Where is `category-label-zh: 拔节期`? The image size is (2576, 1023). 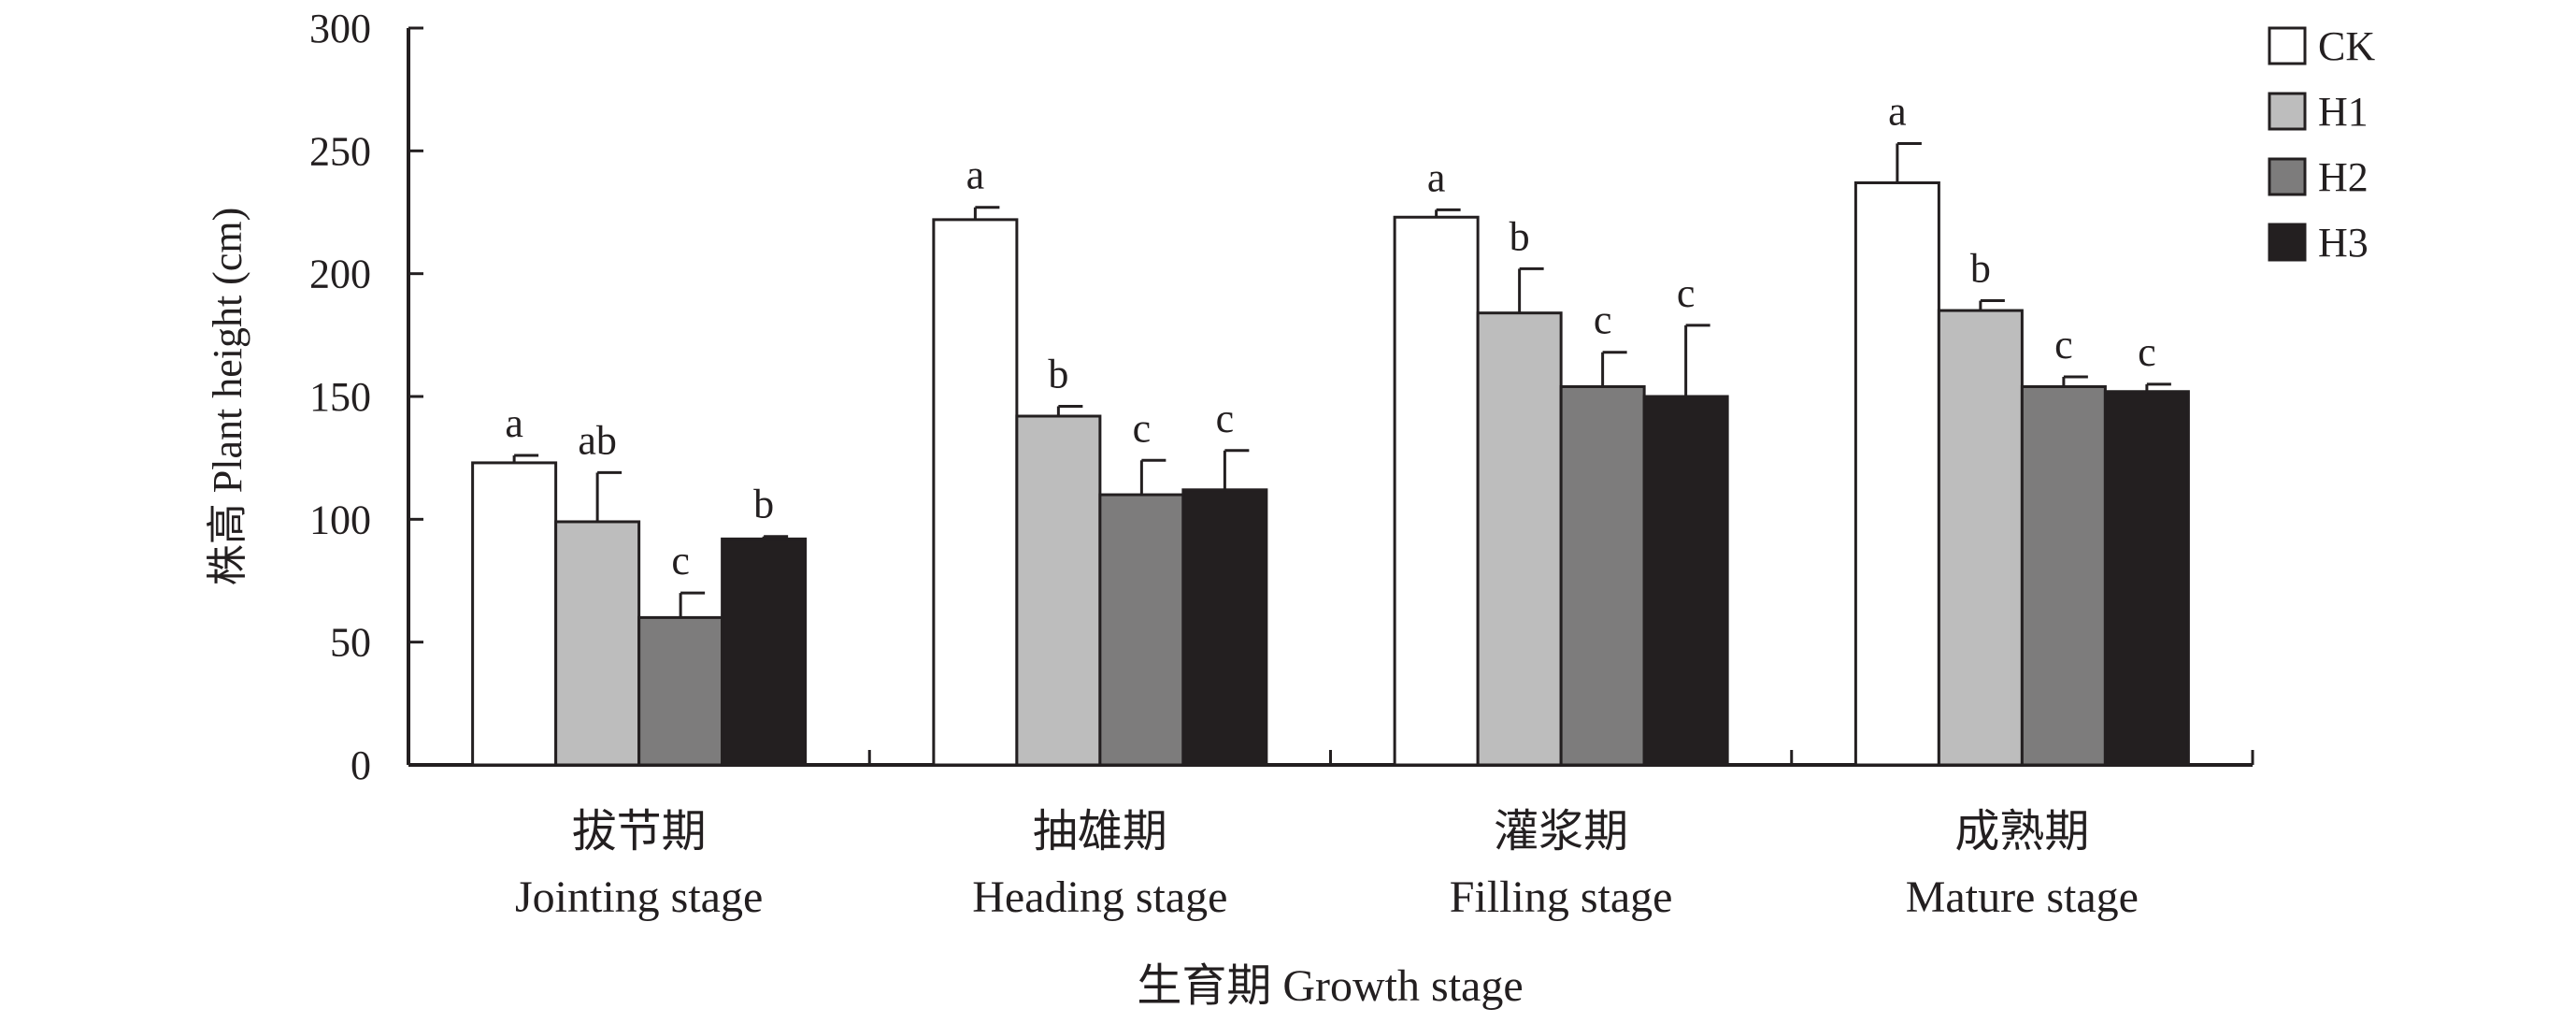 category-label-zh: 拔节期 is located at coordinates (639, 832).